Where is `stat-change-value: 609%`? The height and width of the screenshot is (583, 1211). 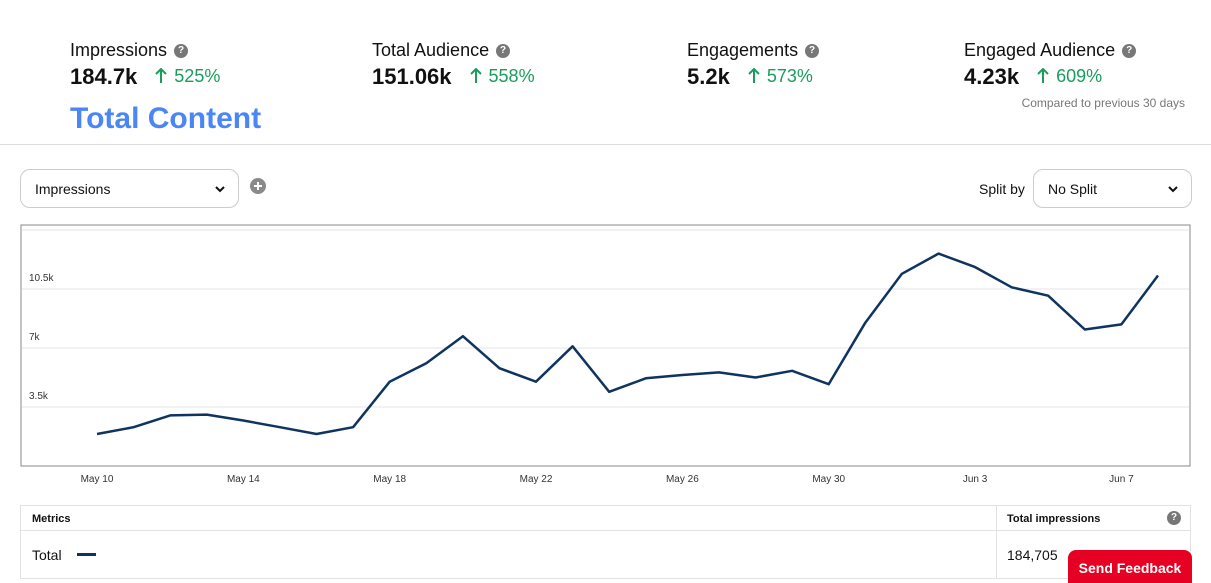
stat-change-value: 609% is located at coordinates (1079, 75).